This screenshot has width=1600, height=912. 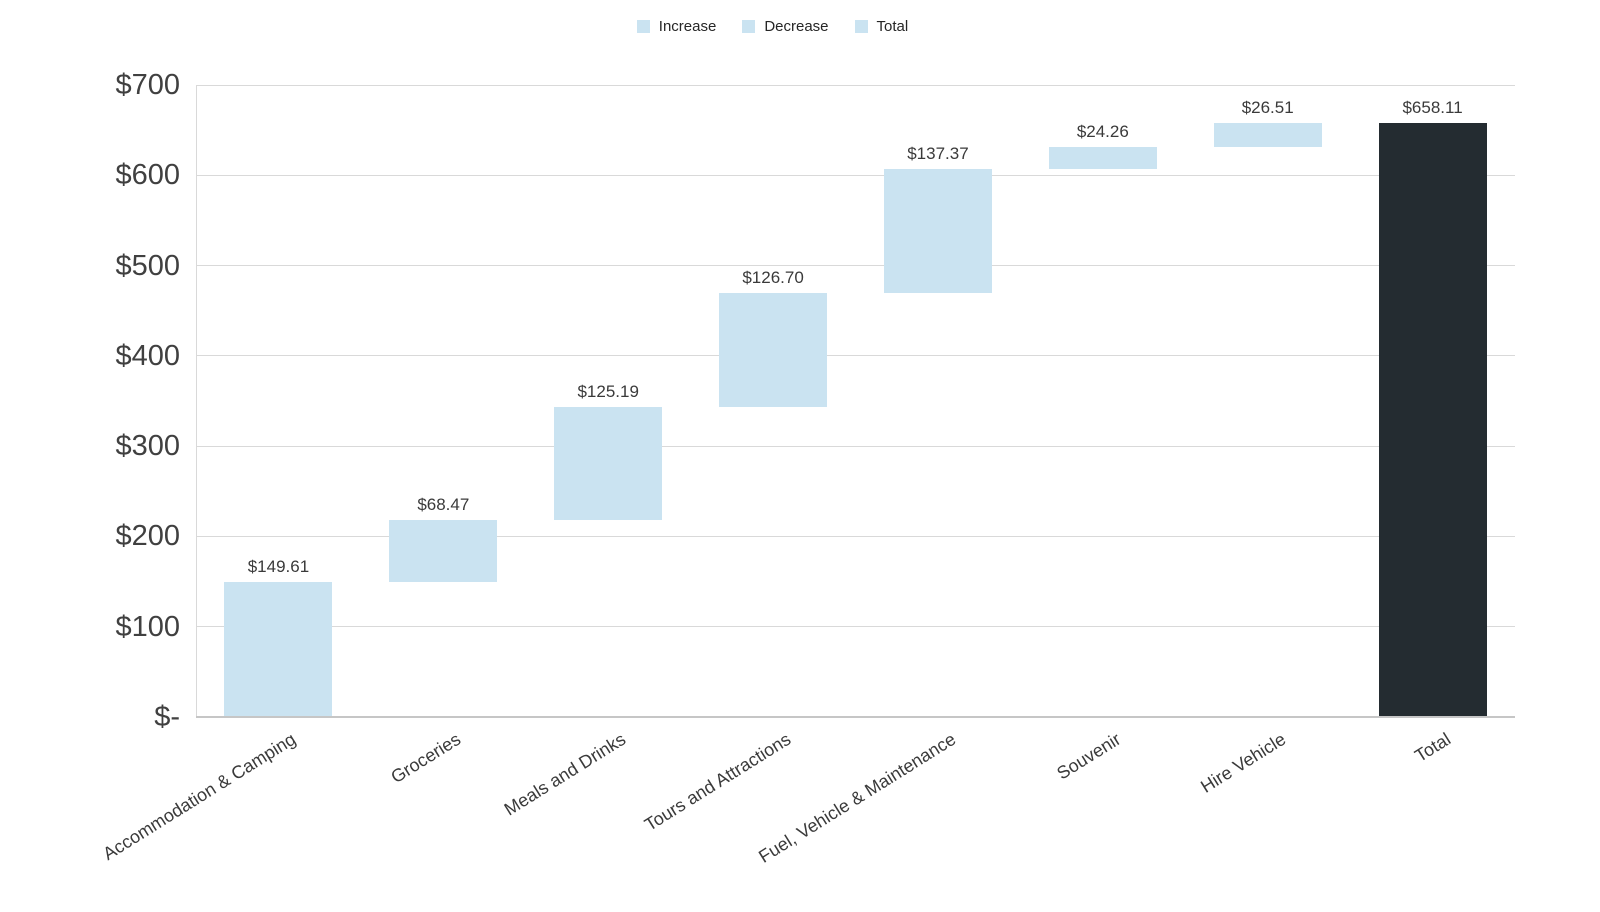 I want to click on chart-legend: Increase Decrease Total, so click(x=772, y=26).